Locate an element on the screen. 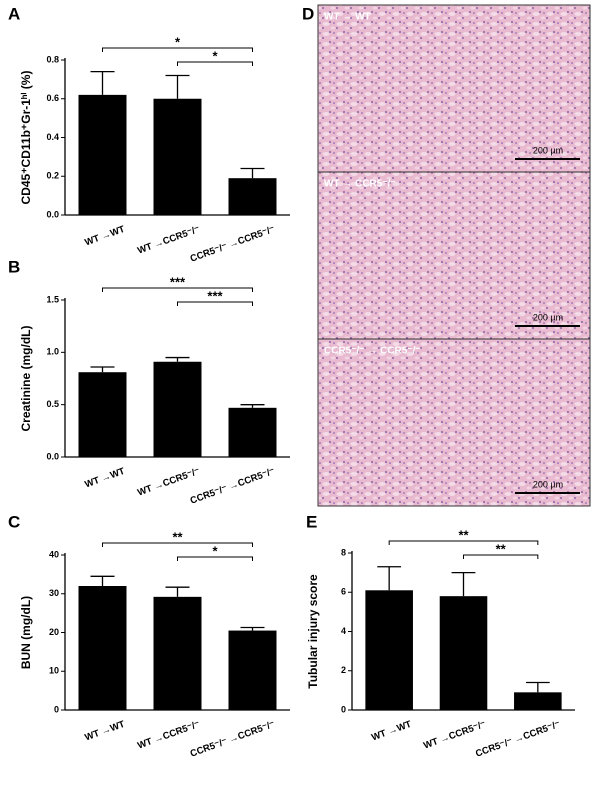 The height and width of the screenshot is (786, 598). y-tick-label: 40 is located at coordinates (54, 554).